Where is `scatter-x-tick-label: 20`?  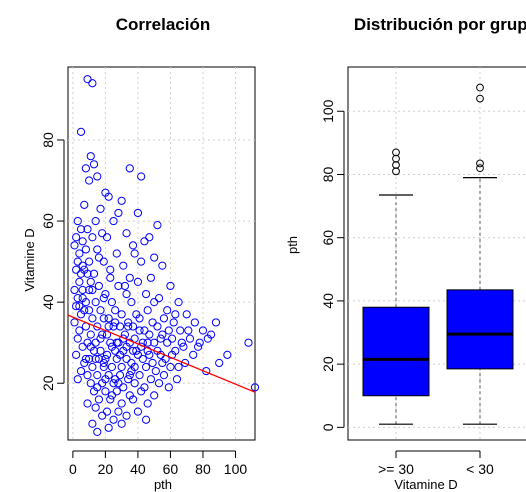
scatter-x-tick-label: 20 is located at coordinates (106, 469).